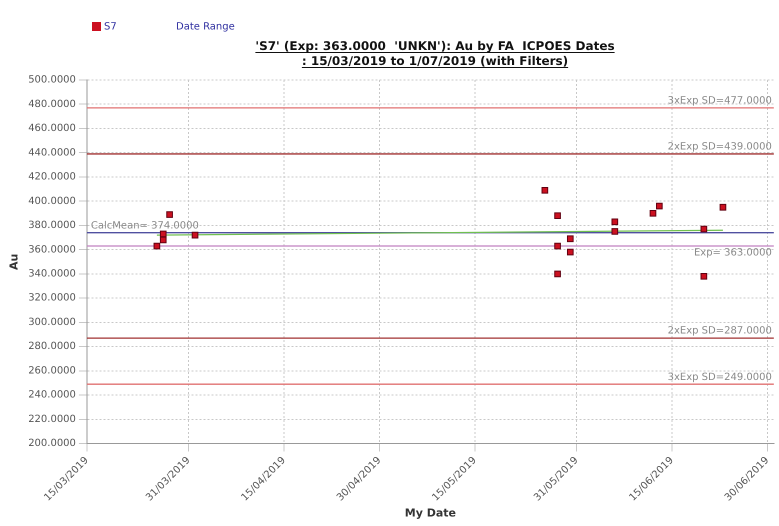 This screenshot has width=779, height=526. Describe the element at coordinates (720, 147) in the screenshot. I see `ref-line-label: 2xExp SD=439.0000` at that location.